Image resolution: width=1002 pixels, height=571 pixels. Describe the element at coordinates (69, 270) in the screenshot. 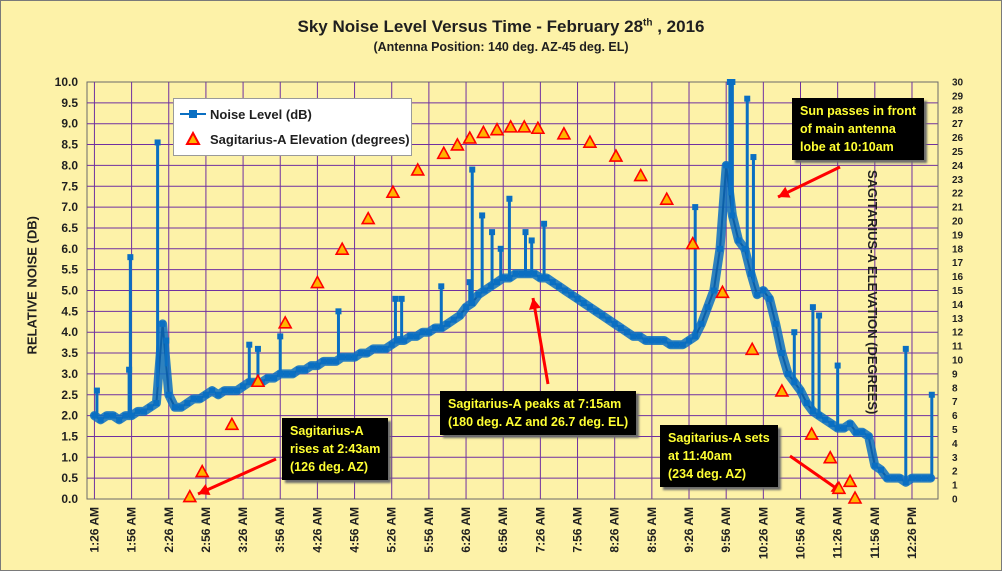

I see `y-tick-label: 5.5` at that location.